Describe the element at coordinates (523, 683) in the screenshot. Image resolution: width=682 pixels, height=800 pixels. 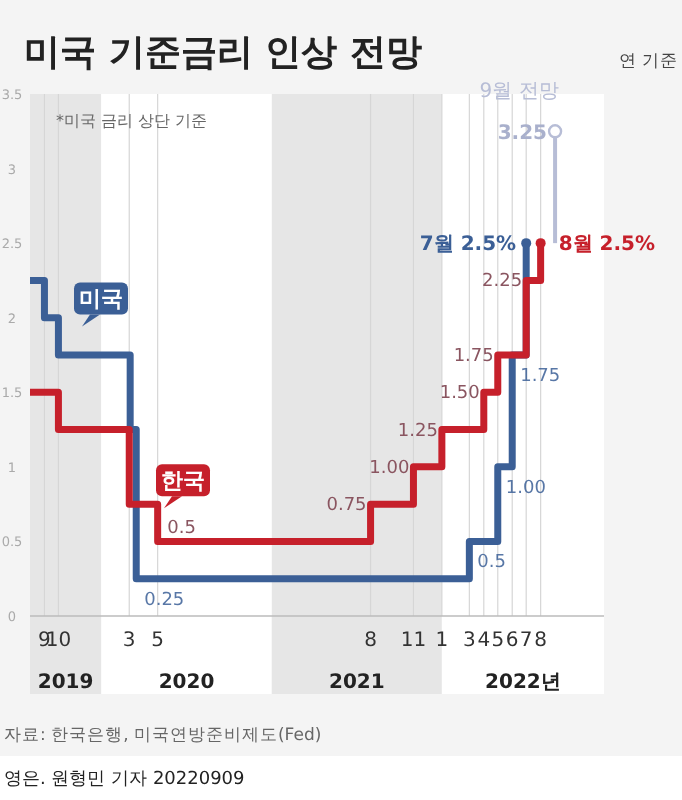
I see `band-label: 2022년` at that location.